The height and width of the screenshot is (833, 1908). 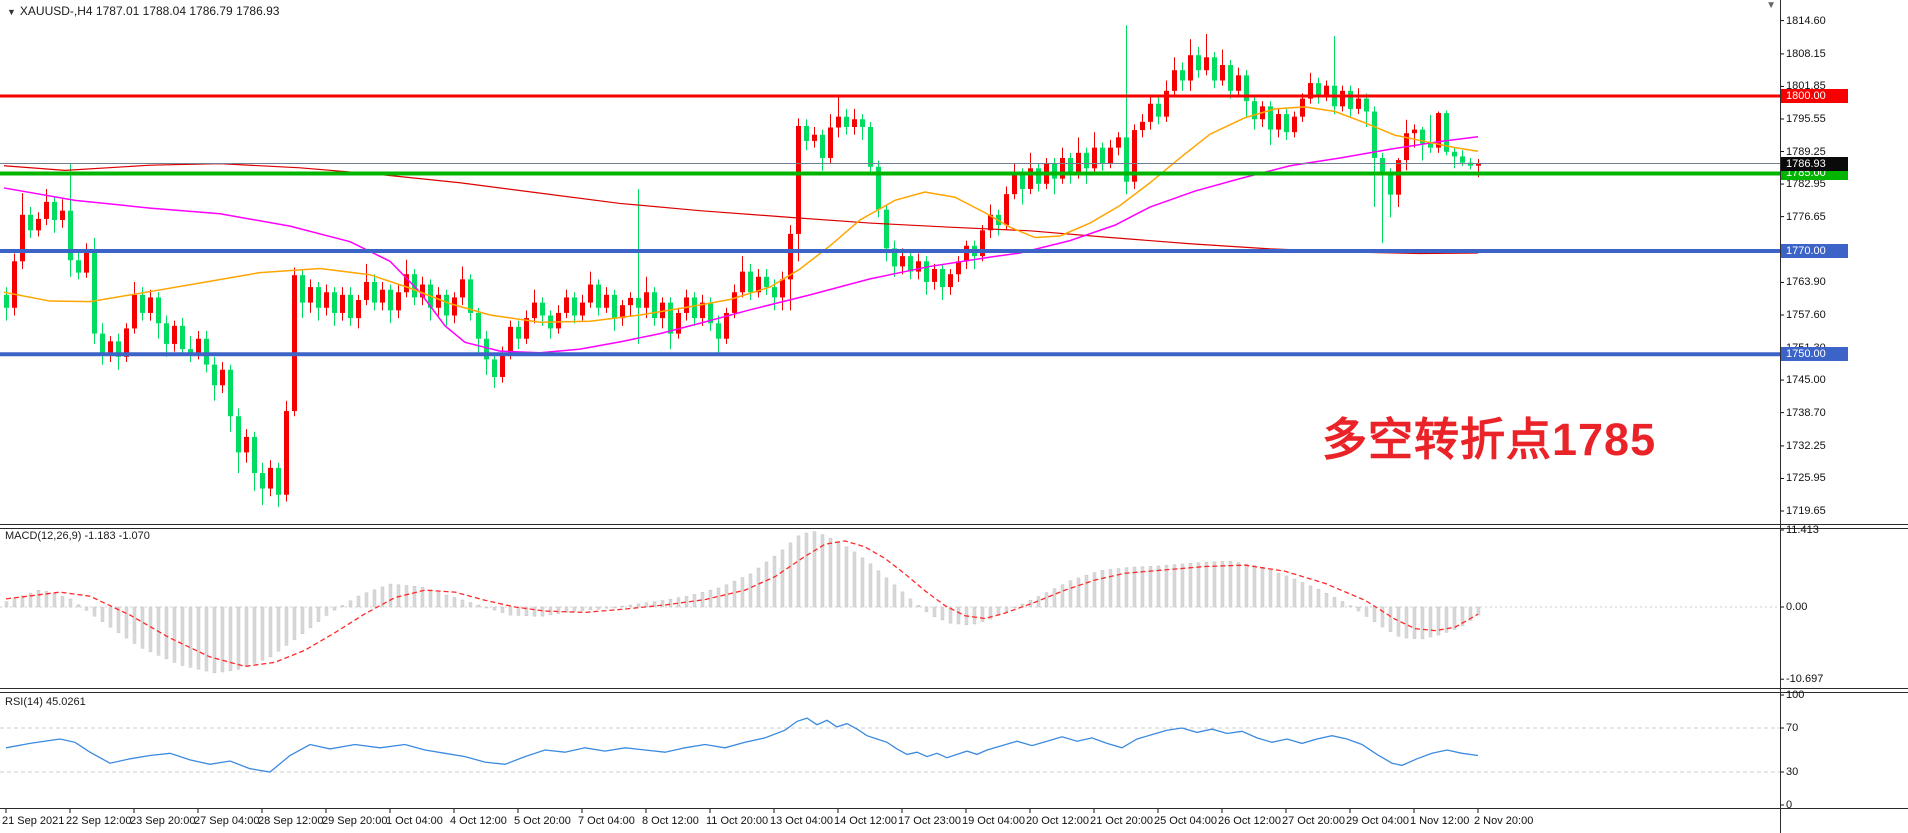 I want to click on time-axis-label: 25 Oct 04:00, so click(x=1185, y=821).